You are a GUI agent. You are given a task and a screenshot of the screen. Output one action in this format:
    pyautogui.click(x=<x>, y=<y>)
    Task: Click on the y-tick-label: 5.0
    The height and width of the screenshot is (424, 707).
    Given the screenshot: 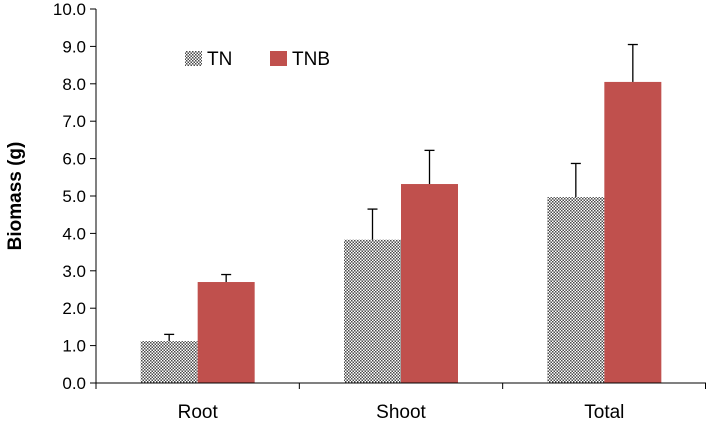 What is the action you would take?
    pyautogui.click(x=74, y=196)
    